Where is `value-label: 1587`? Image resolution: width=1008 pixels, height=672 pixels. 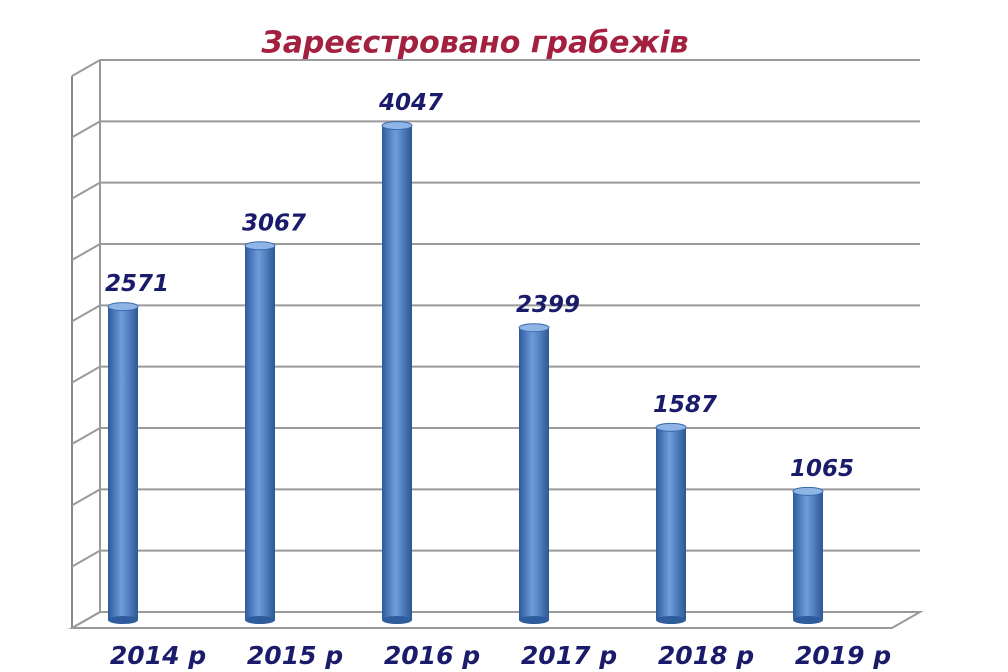
value-label: 1587 is located at coordinates (685, 405).